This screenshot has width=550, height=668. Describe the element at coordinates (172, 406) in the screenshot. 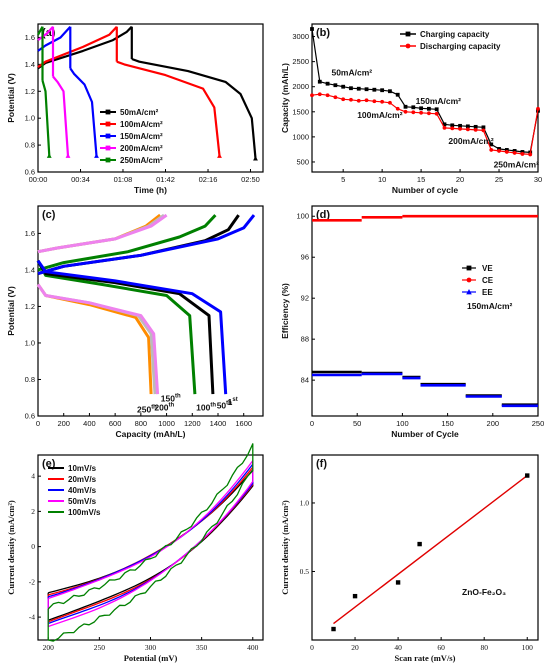

I see `cycle-label-4-sup: th` at that location.